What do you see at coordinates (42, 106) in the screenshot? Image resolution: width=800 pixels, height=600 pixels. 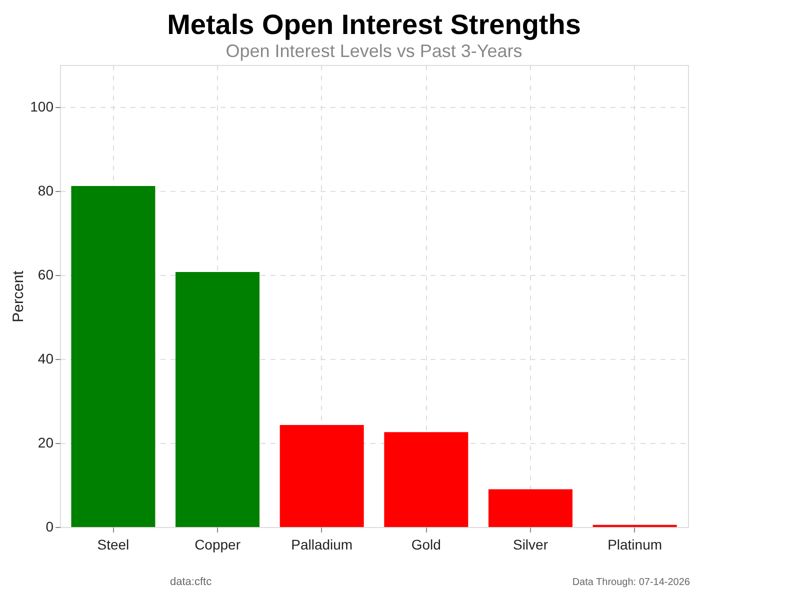 I see `y-tick-label: 100` at bounding box center [42, 106].